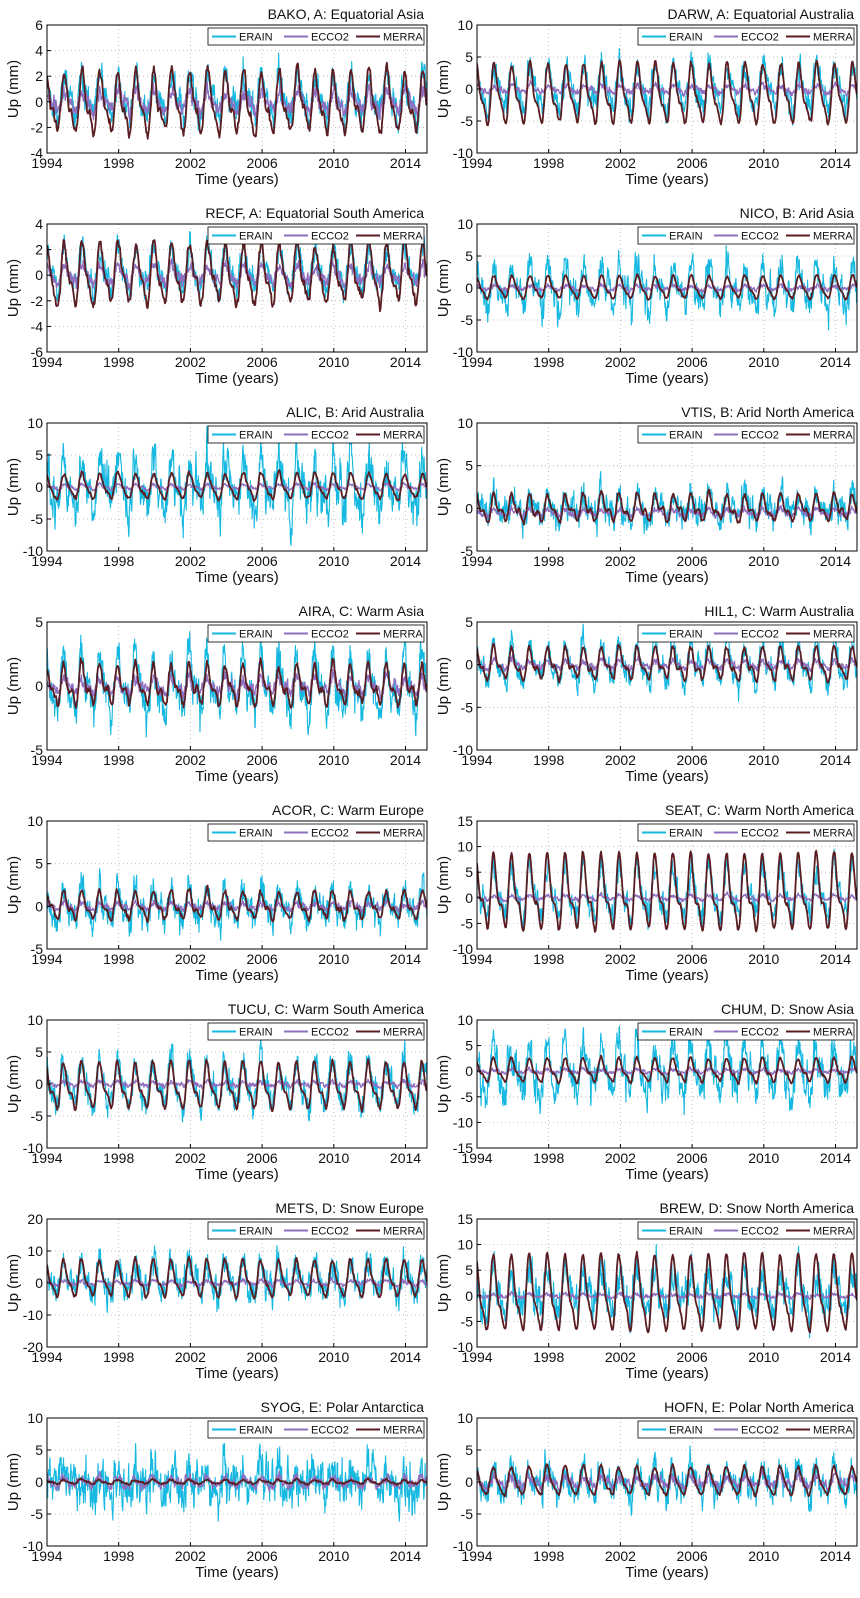 This screenshot has height=1598, width=860. Describe the element at coordinates (355, 412) in the screenshot. I see `chart-title: ALIC, B: Arid Australia` at that location.